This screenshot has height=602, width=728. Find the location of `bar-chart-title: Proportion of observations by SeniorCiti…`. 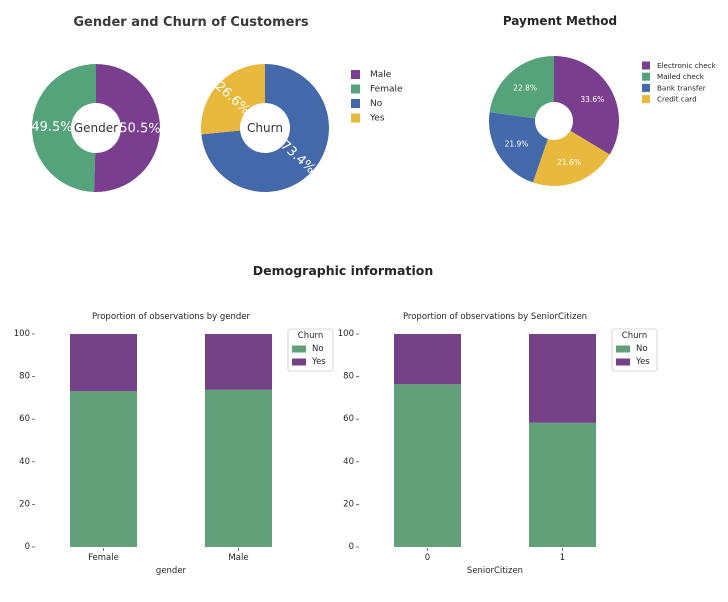

bar-chart-title: Proportion of observations by SeniorCiti… is located at coordinates (495, 317).